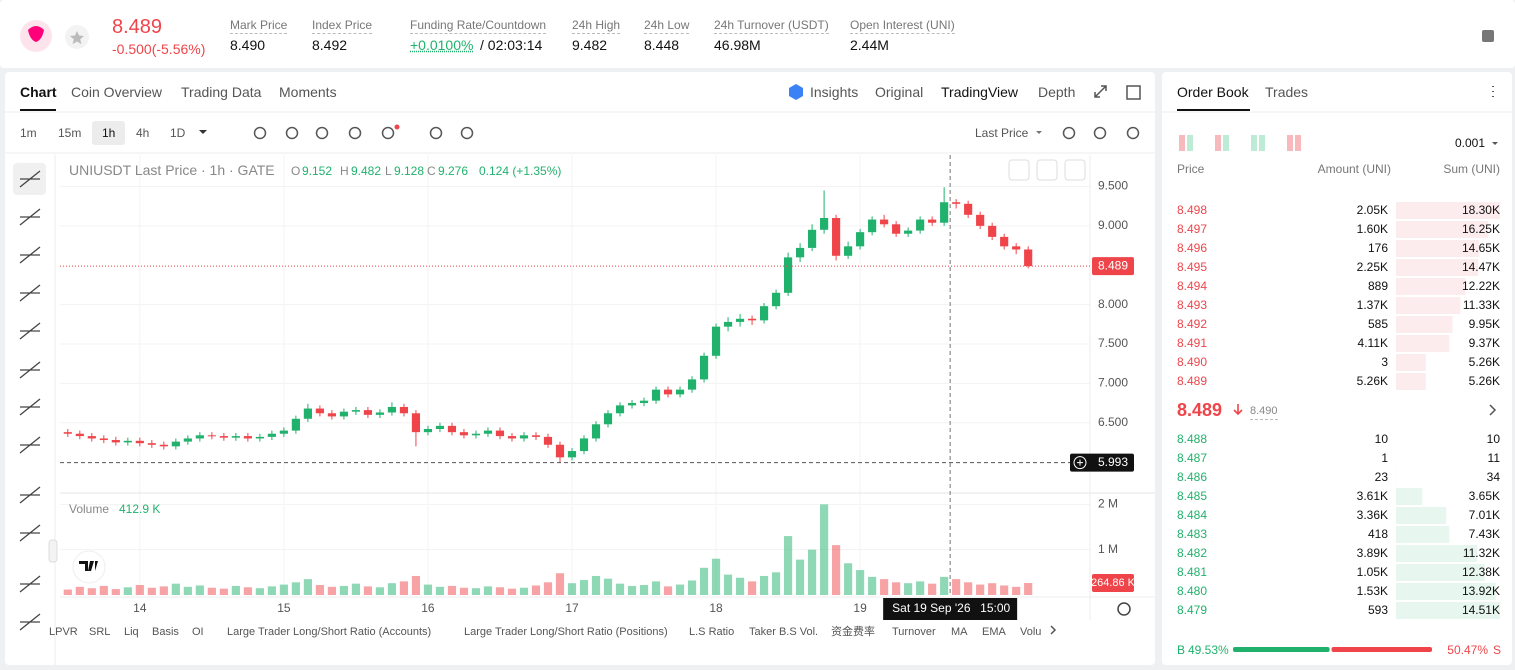  I want to click on row-price: 8.479, so click(1192, 610).